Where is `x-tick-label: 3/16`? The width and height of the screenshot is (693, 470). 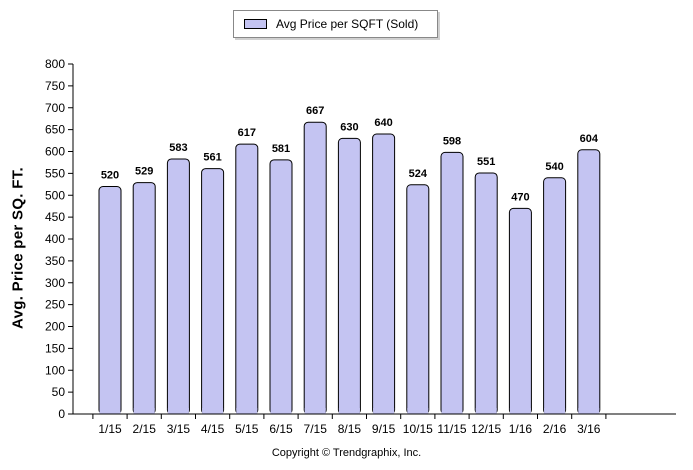
x-tick-label: 3/16 is located at coordinates (589, 429).